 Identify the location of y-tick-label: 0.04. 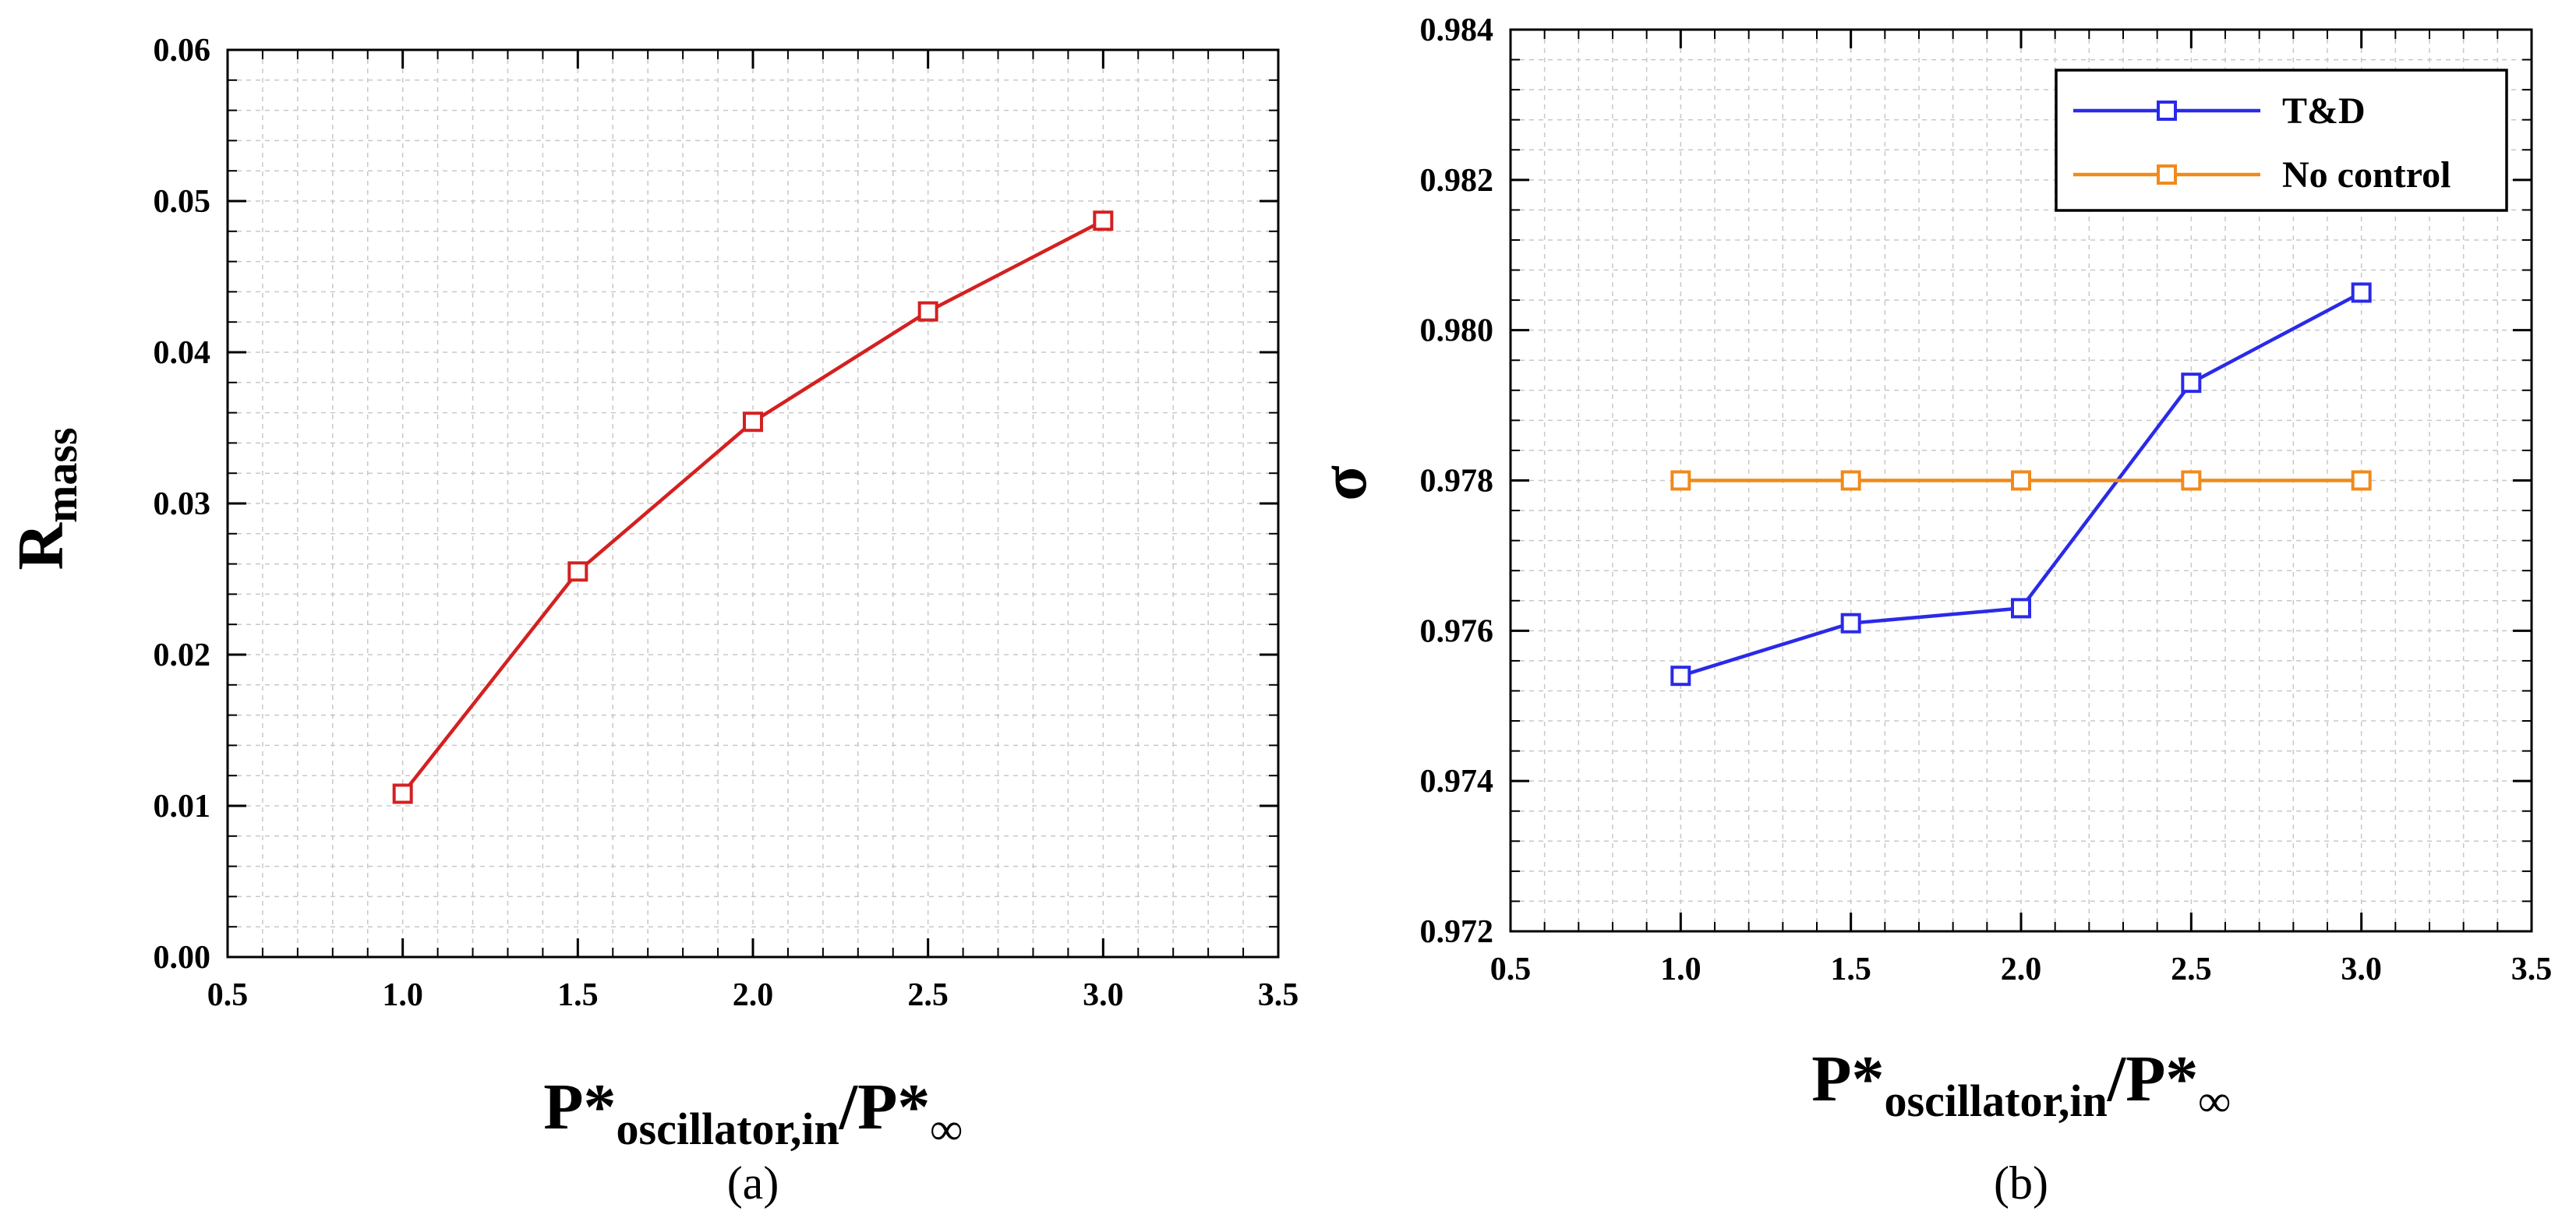
(182, 353).